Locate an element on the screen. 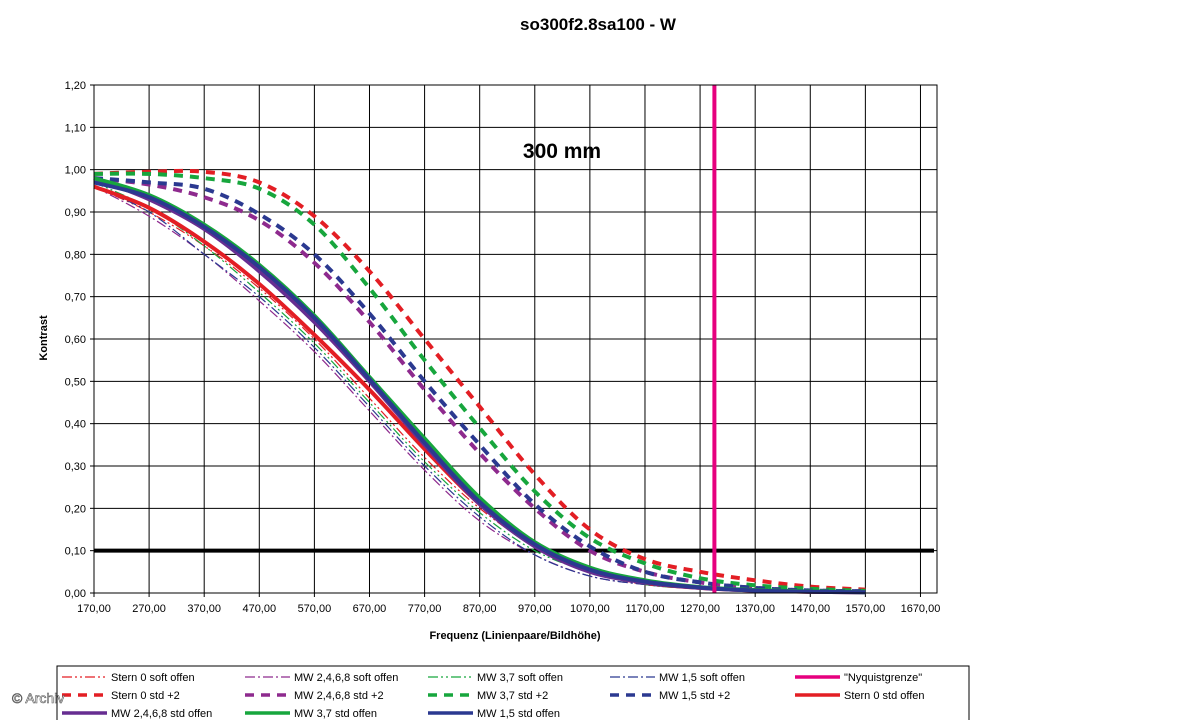 The width and height of the screenshot is (1199, 720). y-tick-label: 0,70 is located at coordinates (75, 298).